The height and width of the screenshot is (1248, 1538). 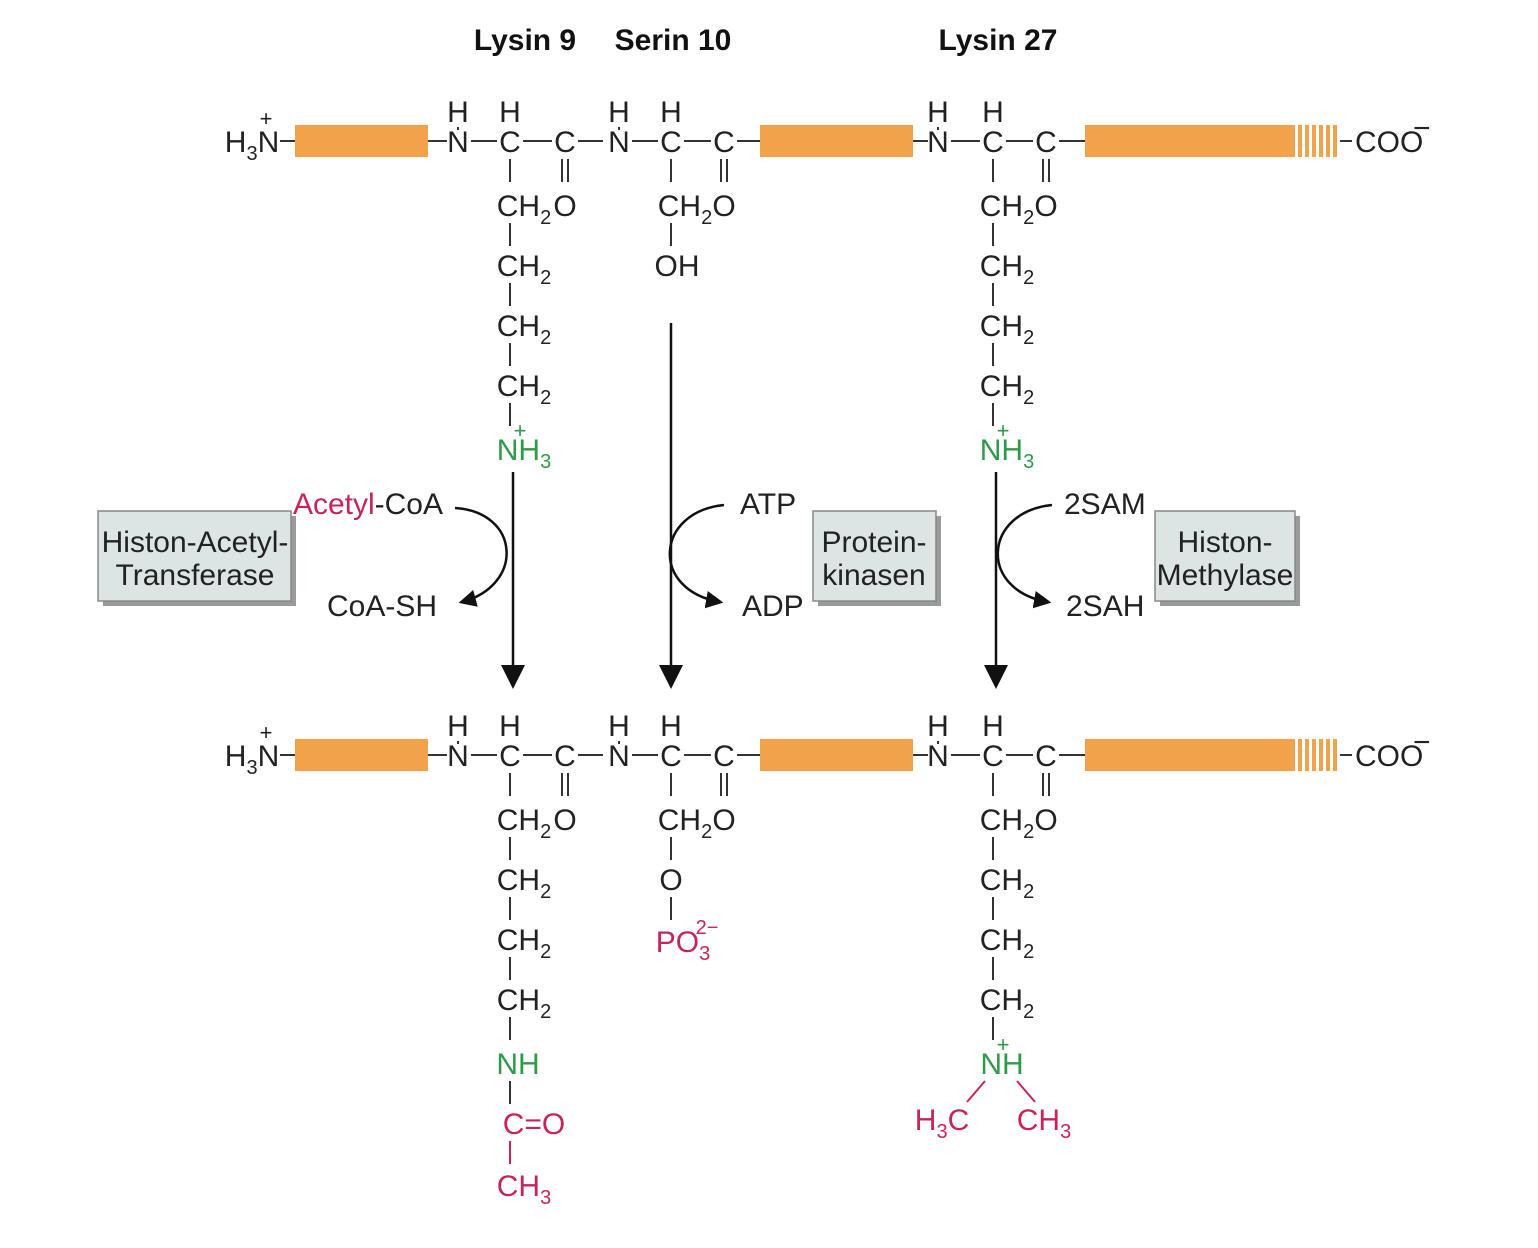 I want to click on 2sam-label: 2SAM, so click(x=1105, y=504).